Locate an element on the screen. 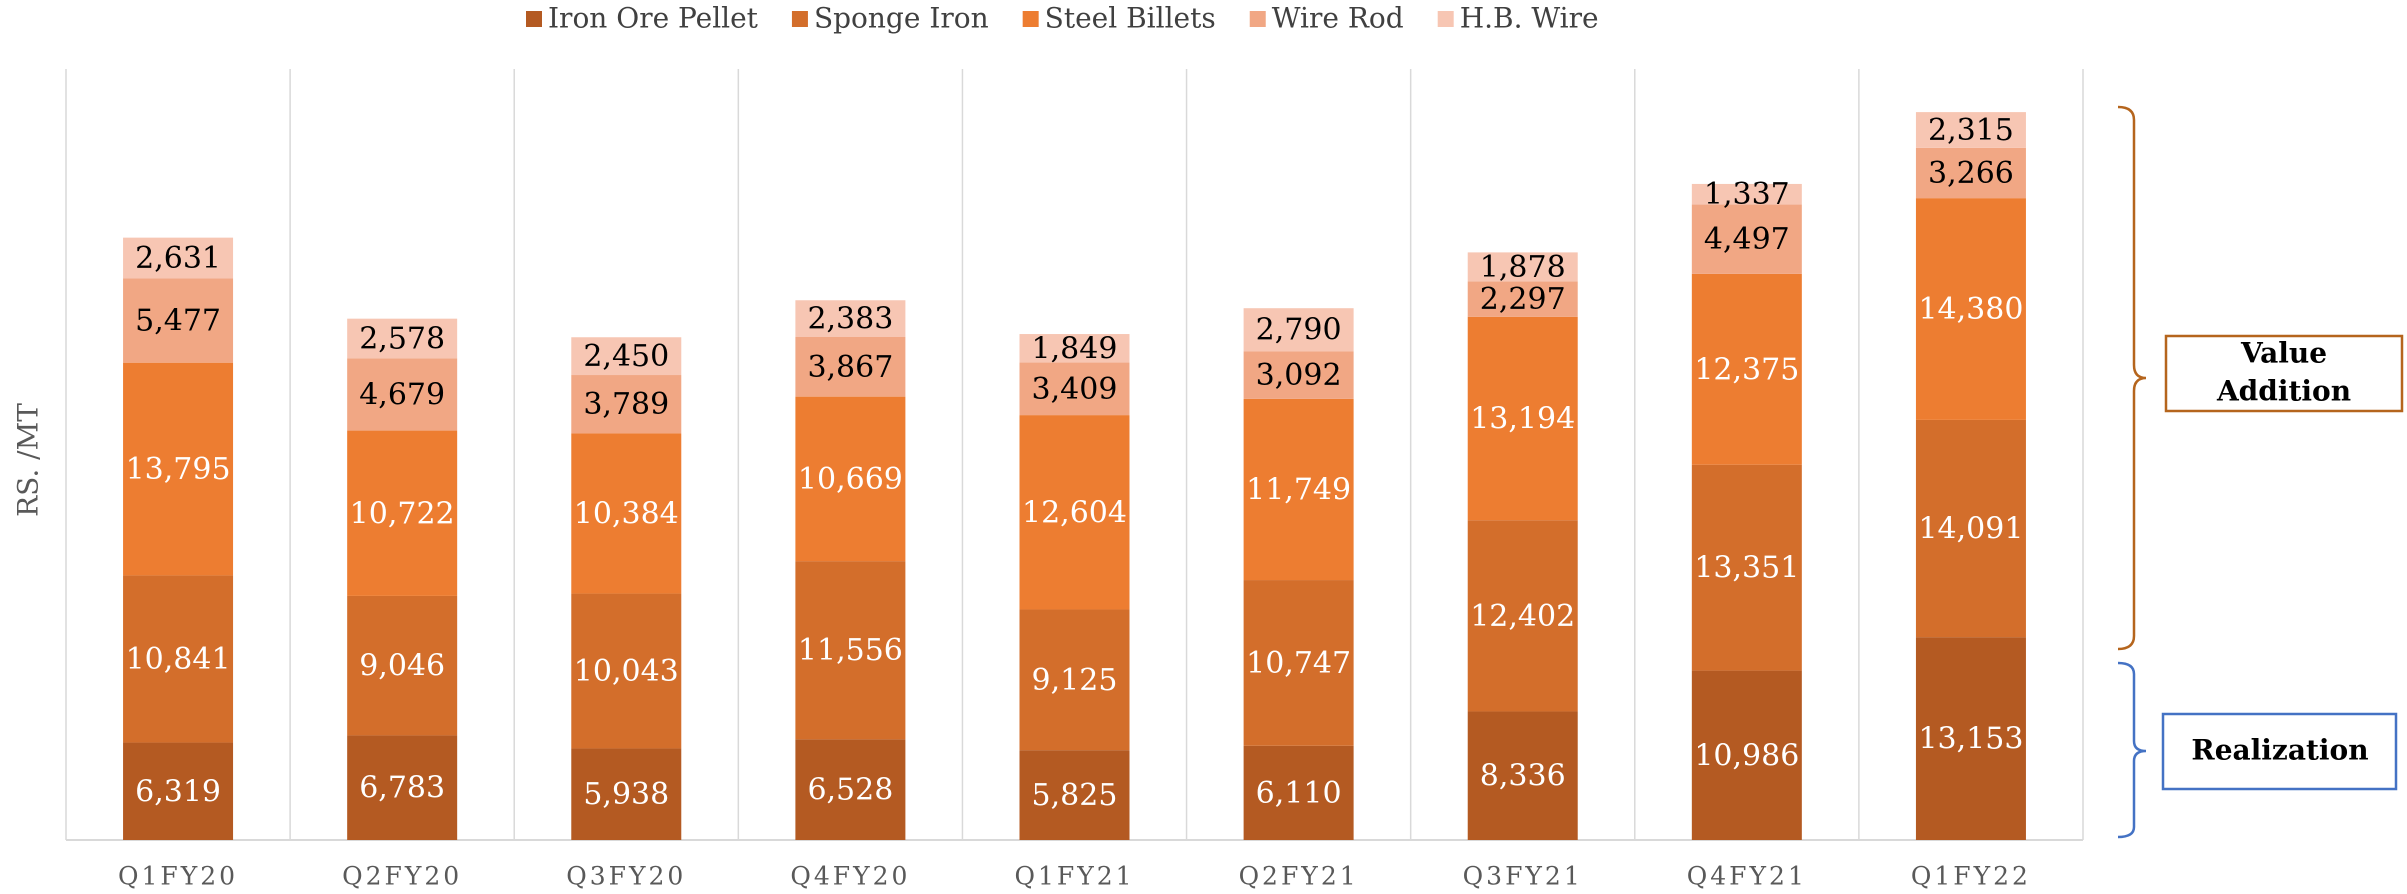  legend-label: Sponge Iron is located at coordinates (901, 18).